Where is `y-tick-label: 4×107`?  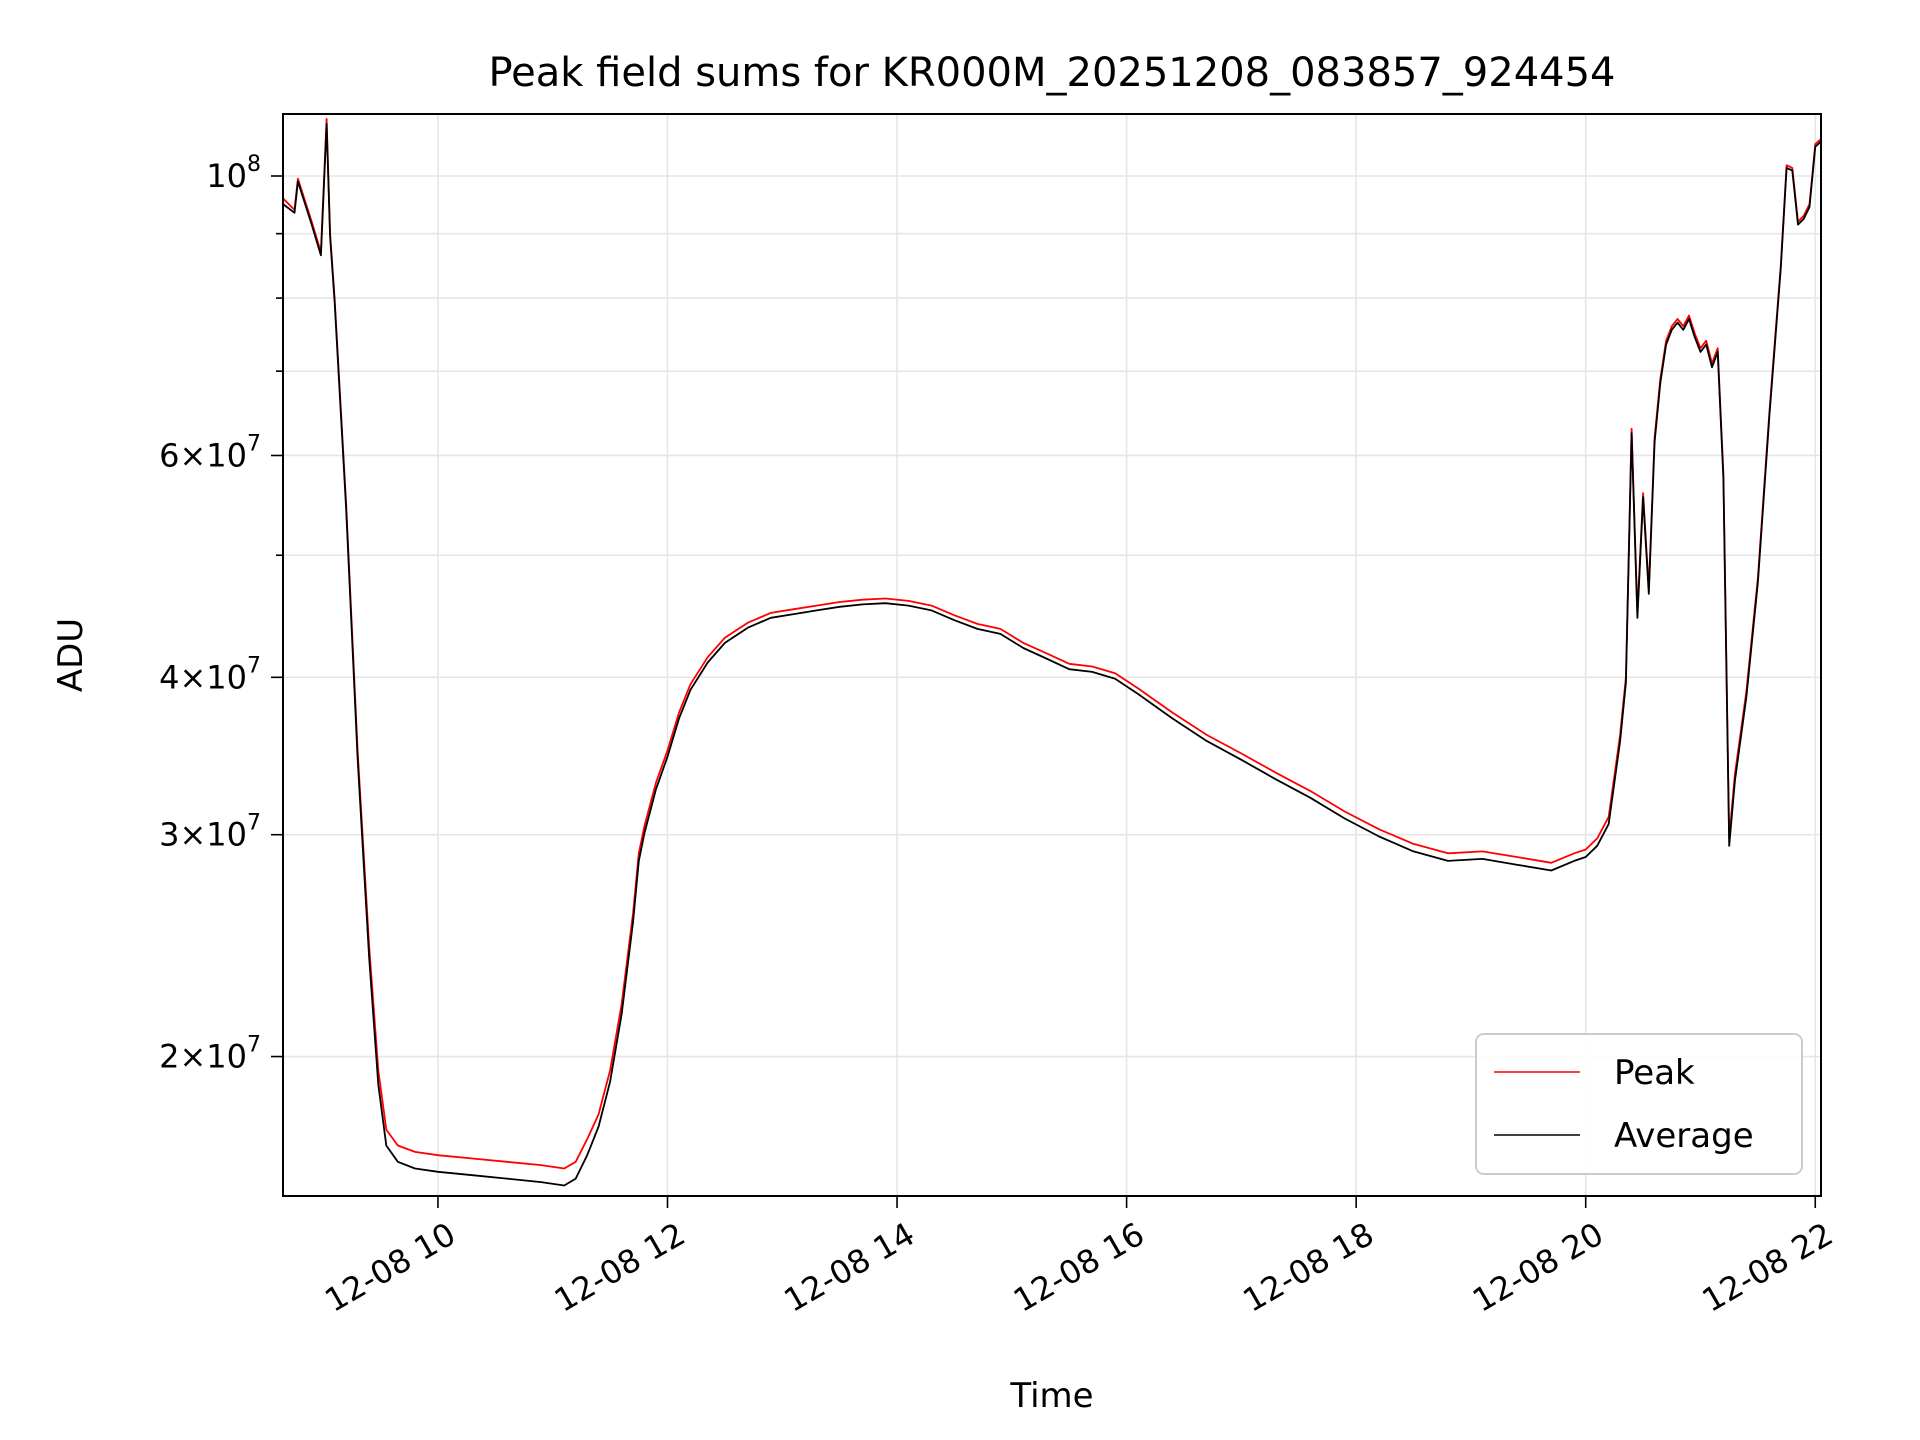 y-tick-label: 4×107 is located at coordinates (210, 674).